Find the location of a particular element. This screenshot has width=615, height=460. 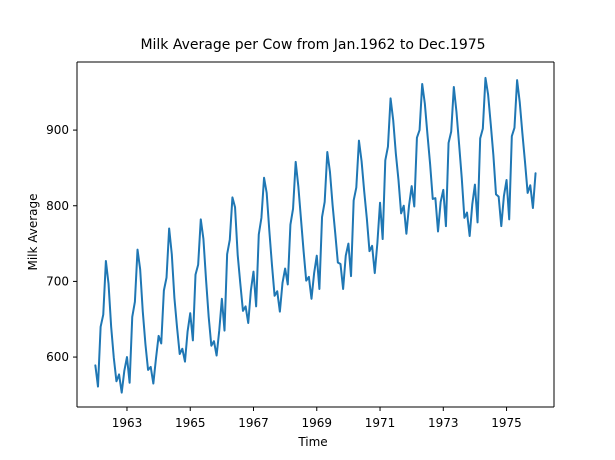

x-tick-label: 1967 is located at coordinates (253, 423).